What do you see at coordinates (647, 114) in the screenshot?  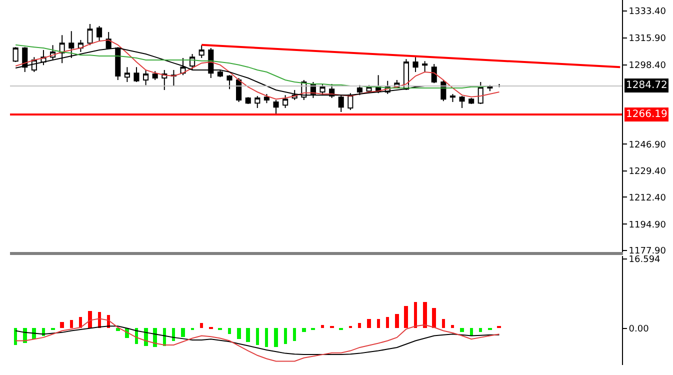 I see `ref-line-label: 1266.19` at bounding box center [647, 114].